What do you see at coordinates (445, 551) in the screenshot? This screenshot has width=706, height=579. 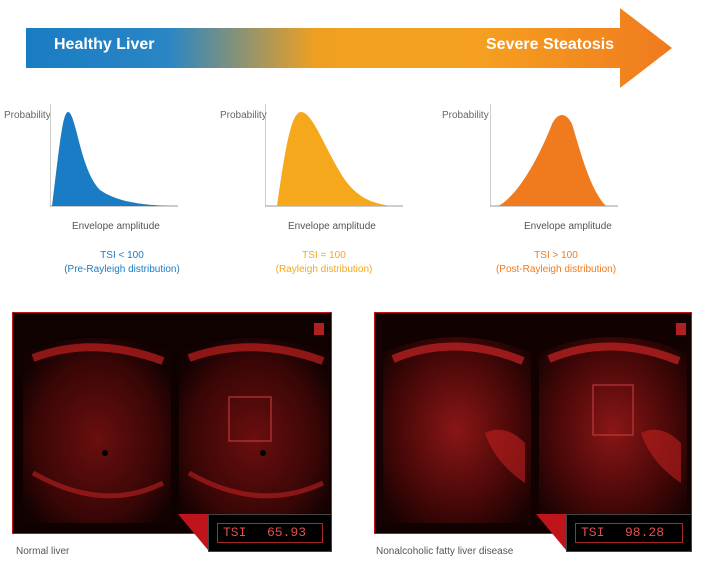 I see `nafld-caption: Nonalcoholic fatty liver disease` at bounding box center [445, 551].